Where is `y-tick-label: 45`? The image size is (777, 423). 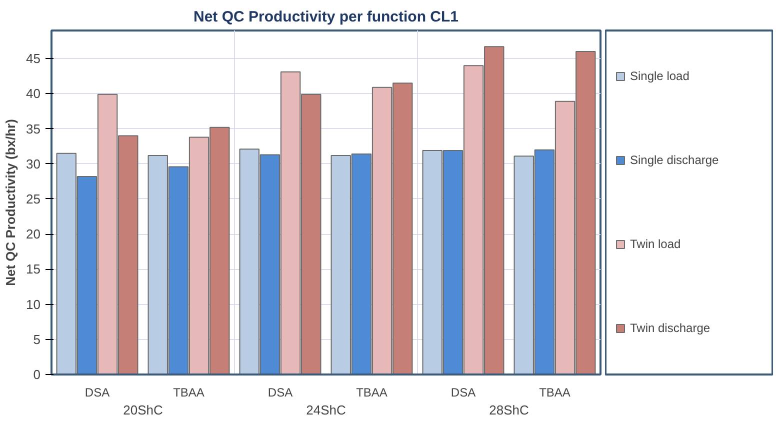
y-tick-label: 45 is located at coordinates (33, 58).